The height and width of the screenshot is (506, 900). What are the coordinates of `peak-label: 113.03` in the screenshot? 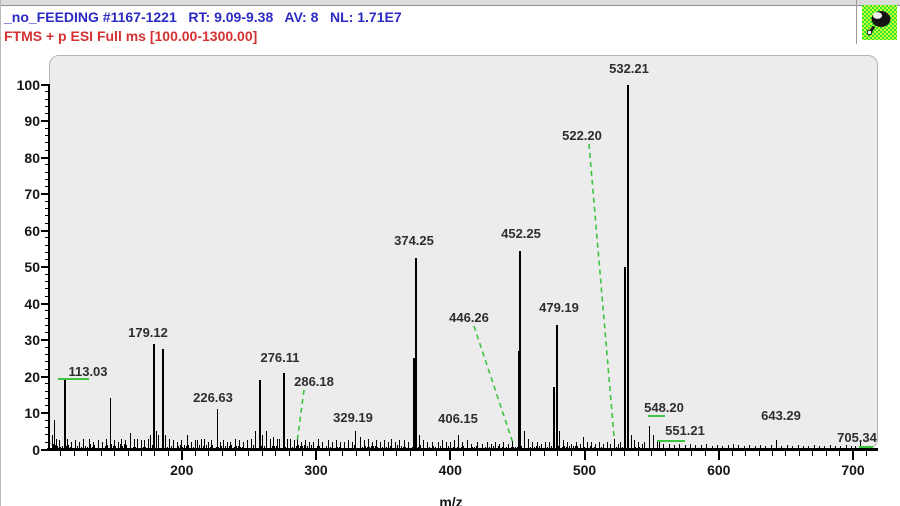 It's located at (88, 371).